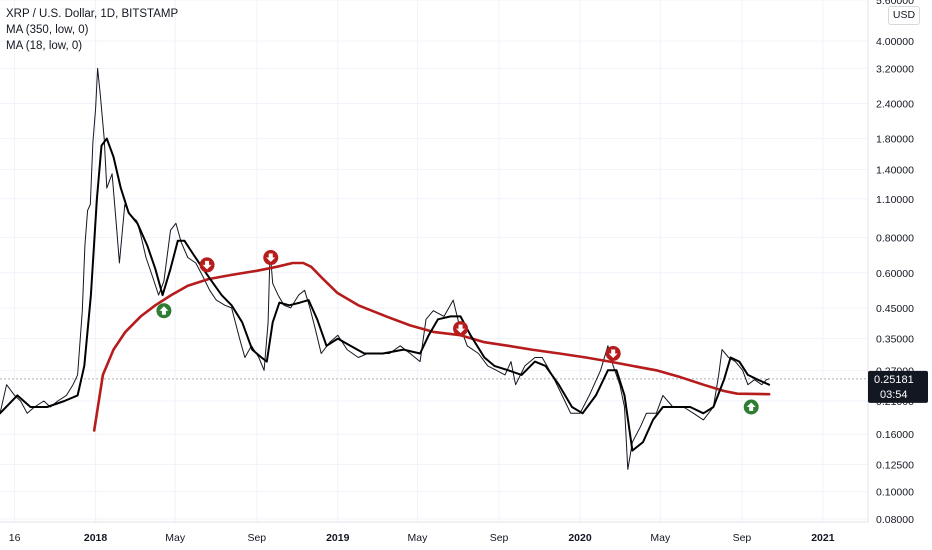 Image resolution: width=932 pixels, height=550 pixels. Describe the element at coordinates (894, 380) in the screenshot. I see `last-price-value: 0.25181` at that location.